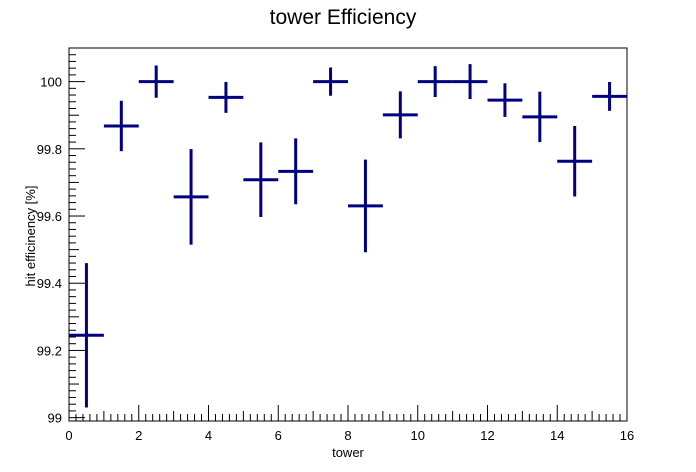  Describe the element at coordinates (557, 435) in the screenshot. I see `x-tick-label: 14` at that location.